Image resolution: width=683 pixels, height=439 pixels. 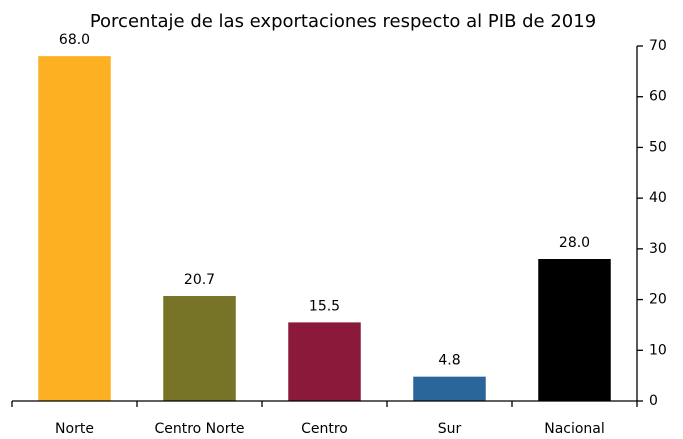 What do you see at coordinates (658, 198) in the screenshot?
I see `y-tick-label: 40` at bounding box center [658, 198].